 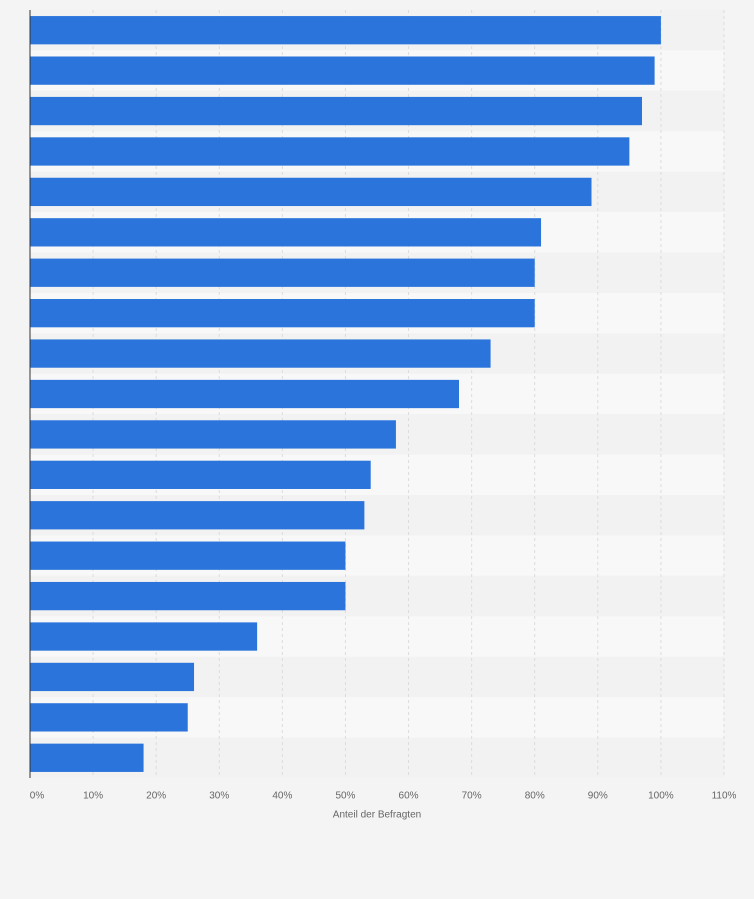 What do you see at coordinates (598, 796) in the screenshot?
I see `x-tick-label: 90%` at bounding box center [598, 796].